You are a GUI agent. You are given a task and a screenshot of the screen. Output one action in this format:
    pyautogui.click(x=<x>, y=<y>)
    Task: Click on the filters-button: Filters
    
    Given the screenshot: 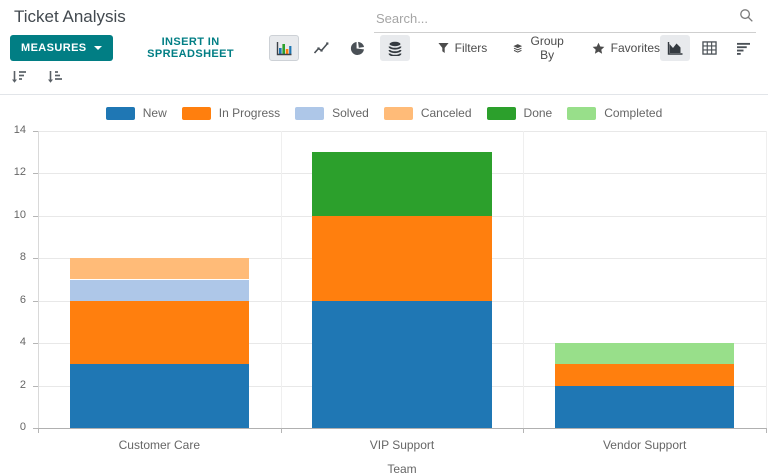 What is the action you would take?
    pyautogui.click(x=463, y=48)
    